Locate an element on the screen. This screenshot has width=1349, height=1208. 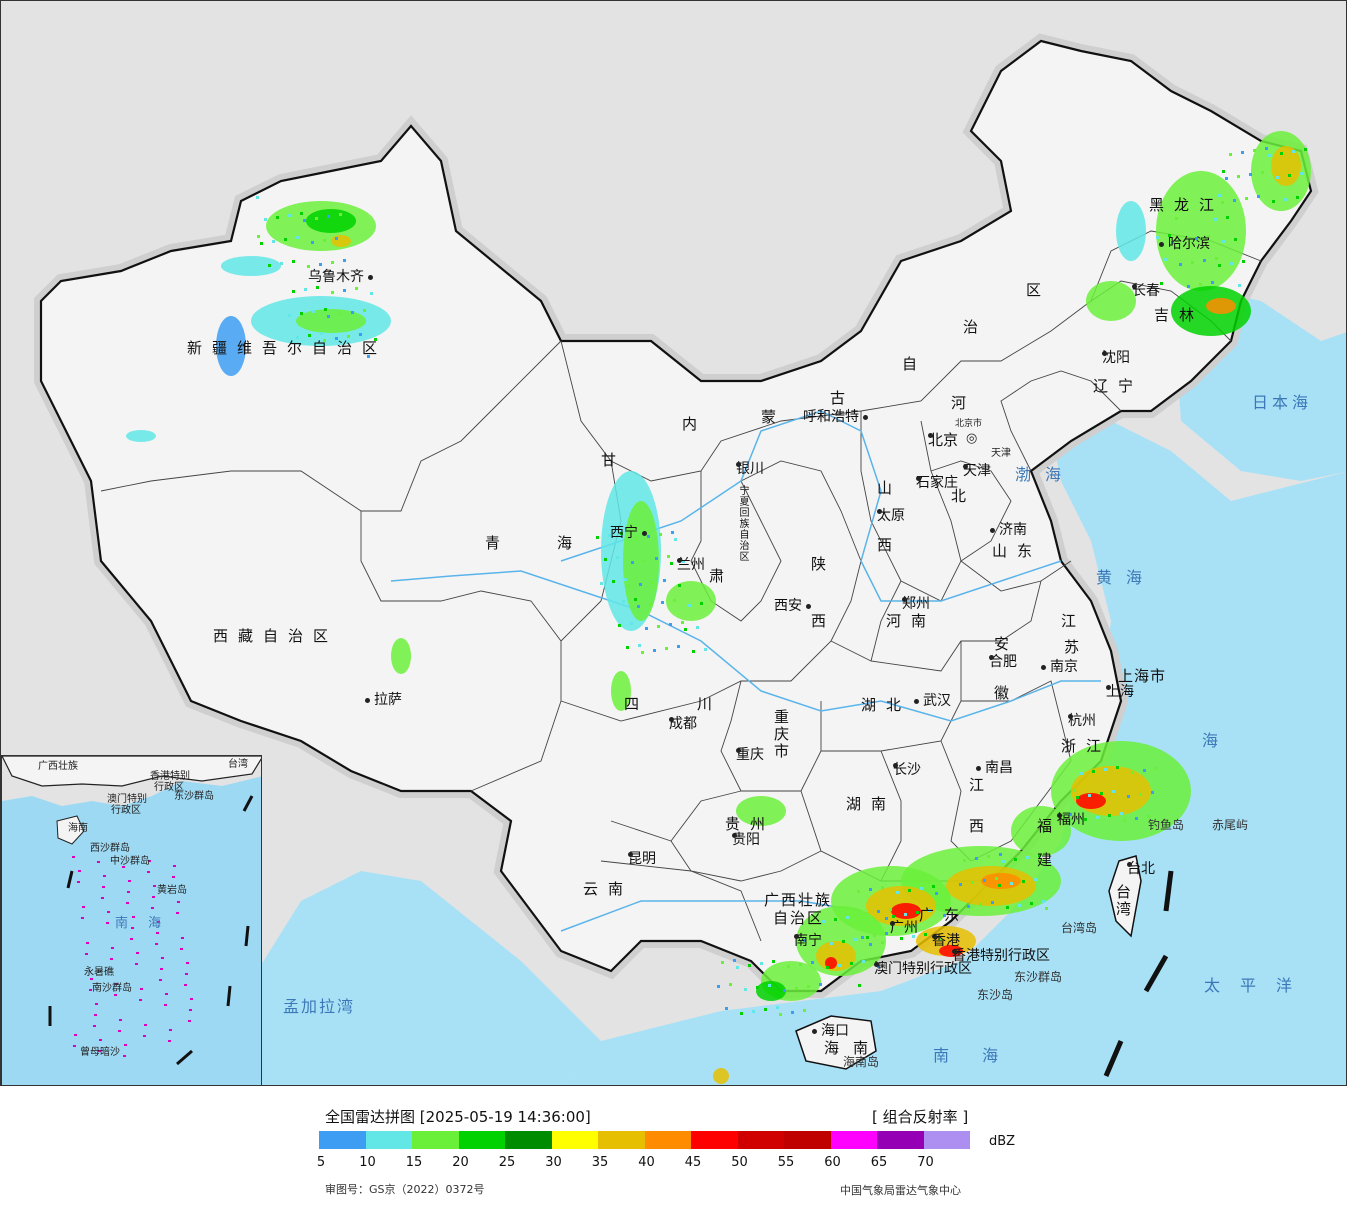
inset-label-taiwan: 台湾 is located at coordinates (238, 764).